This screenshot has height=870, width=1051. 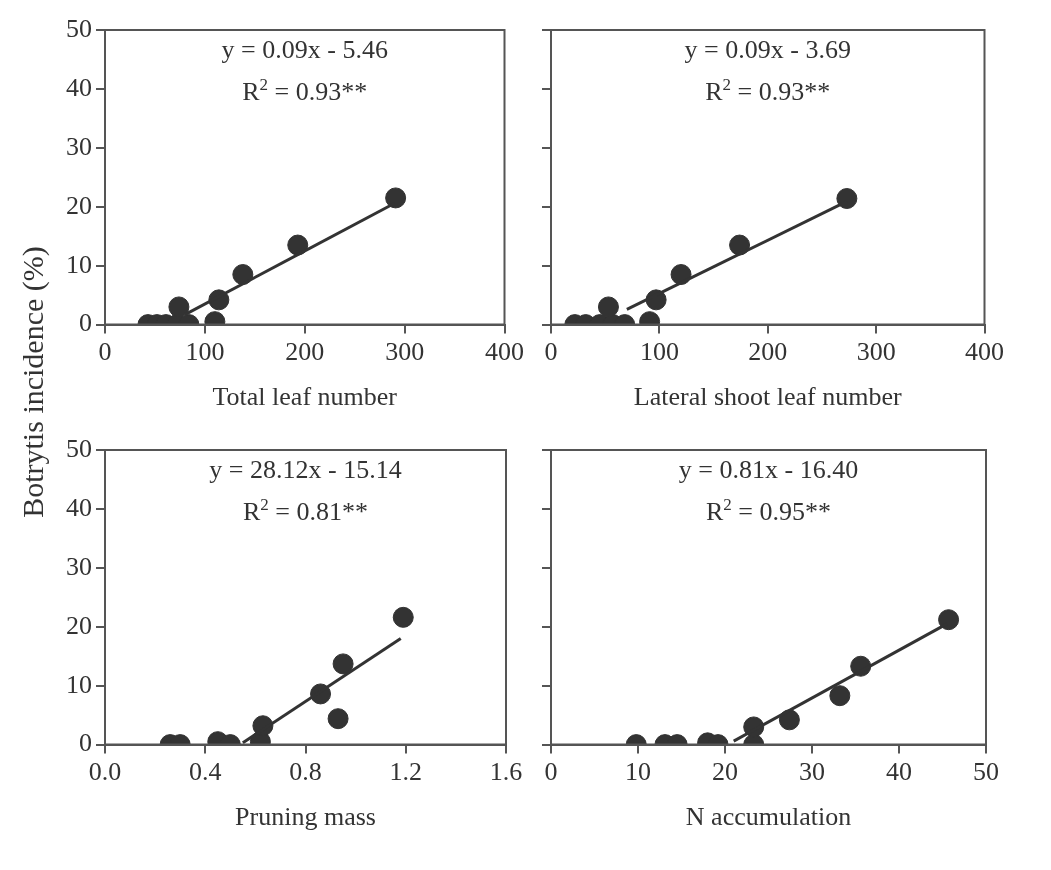 I want to click on y-axis-title: Botrytis incidence (%), so click(x=33, y=381).